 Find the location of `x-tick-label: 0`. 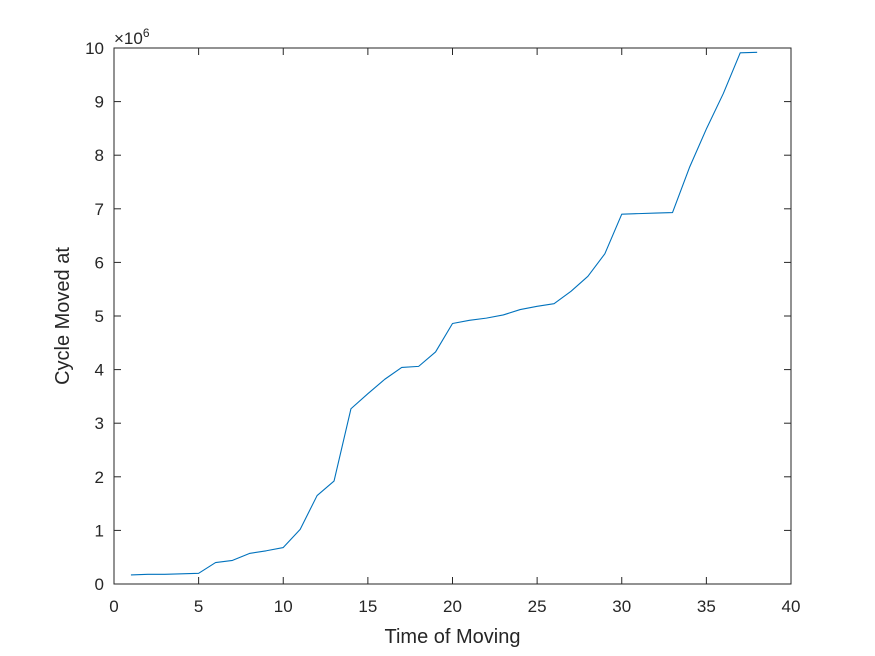

x-tick-label: 0 is located at coordinates (113, 606).